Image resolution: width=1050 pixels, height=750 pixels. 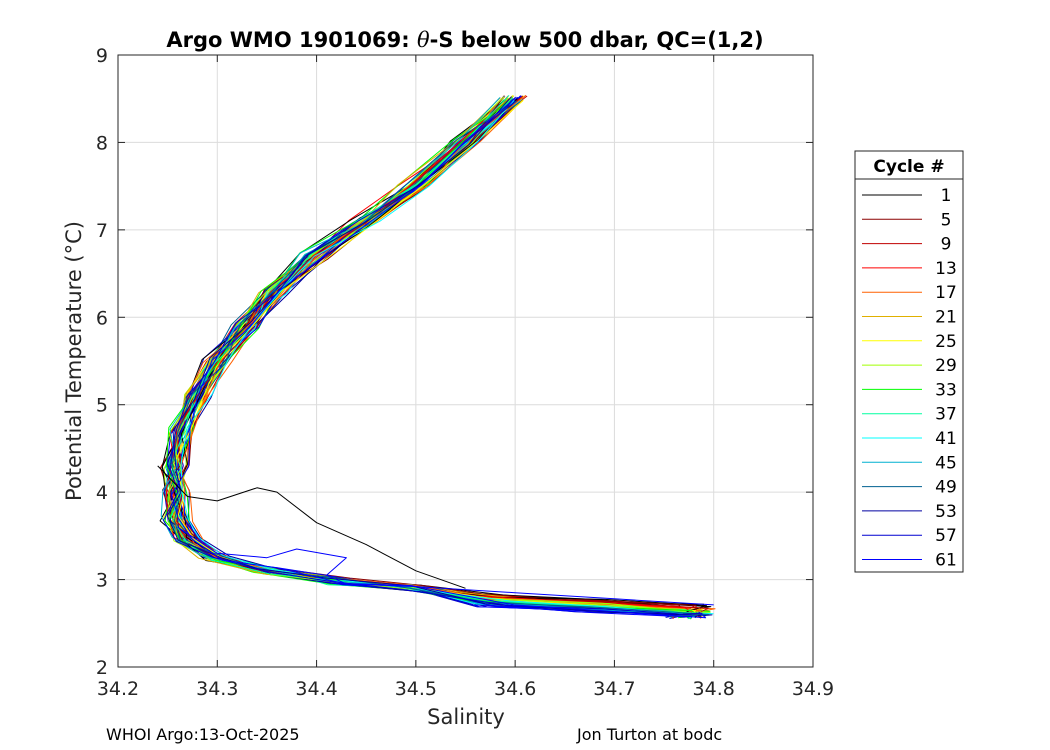 I want to click on x-tick-label: 34.2, so click(x=118, y=689).